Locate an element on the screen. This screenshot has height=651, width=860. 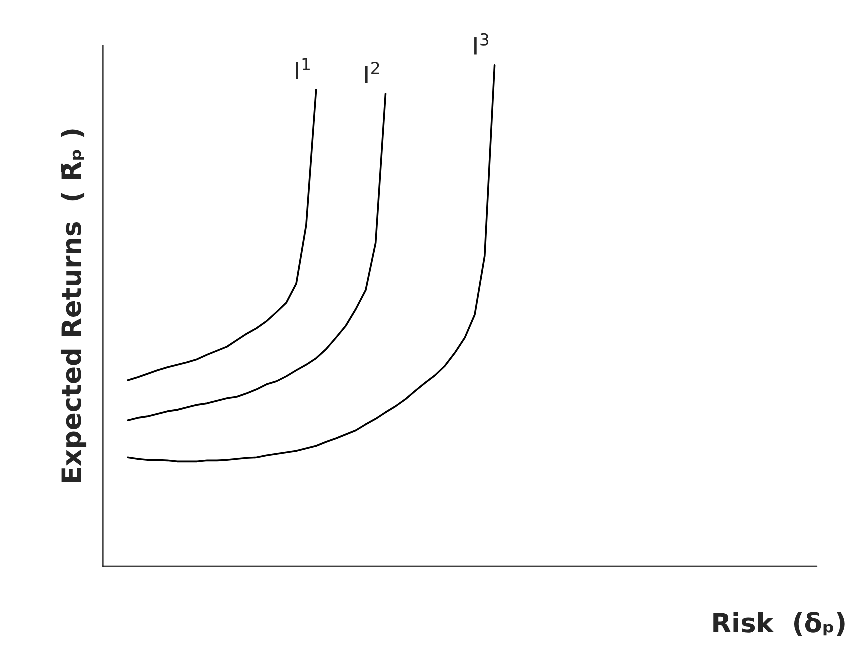
x-axis-title: Risk (δₚ) is located at coordinates (779, 624).